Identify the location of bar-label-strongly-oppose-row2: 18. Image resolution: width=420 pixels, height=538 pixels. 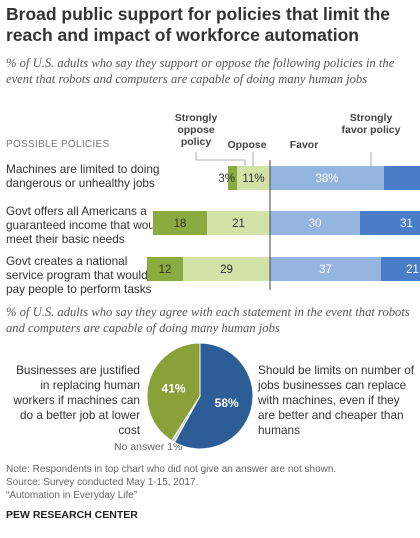
(180, 224).